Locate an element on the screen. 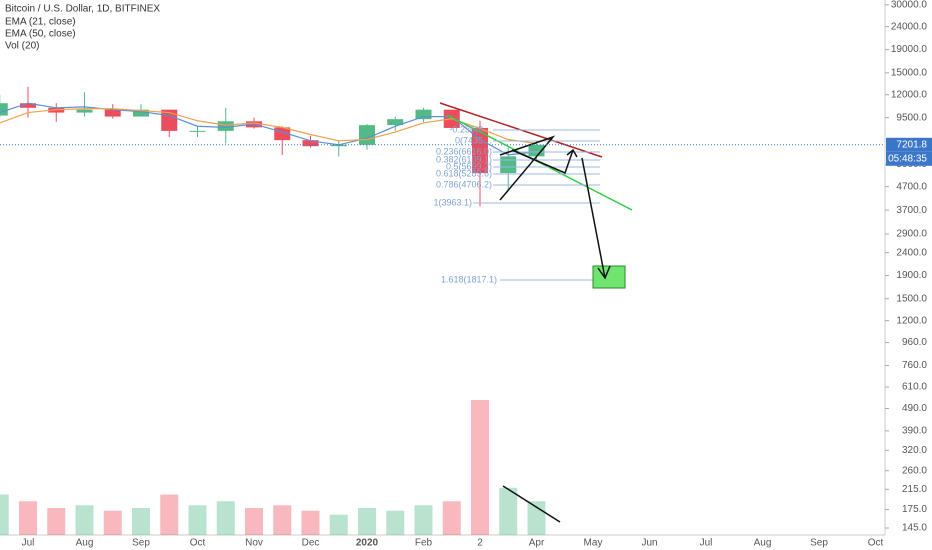  x-tick-label: Jun is located at coordinates (649, 543).